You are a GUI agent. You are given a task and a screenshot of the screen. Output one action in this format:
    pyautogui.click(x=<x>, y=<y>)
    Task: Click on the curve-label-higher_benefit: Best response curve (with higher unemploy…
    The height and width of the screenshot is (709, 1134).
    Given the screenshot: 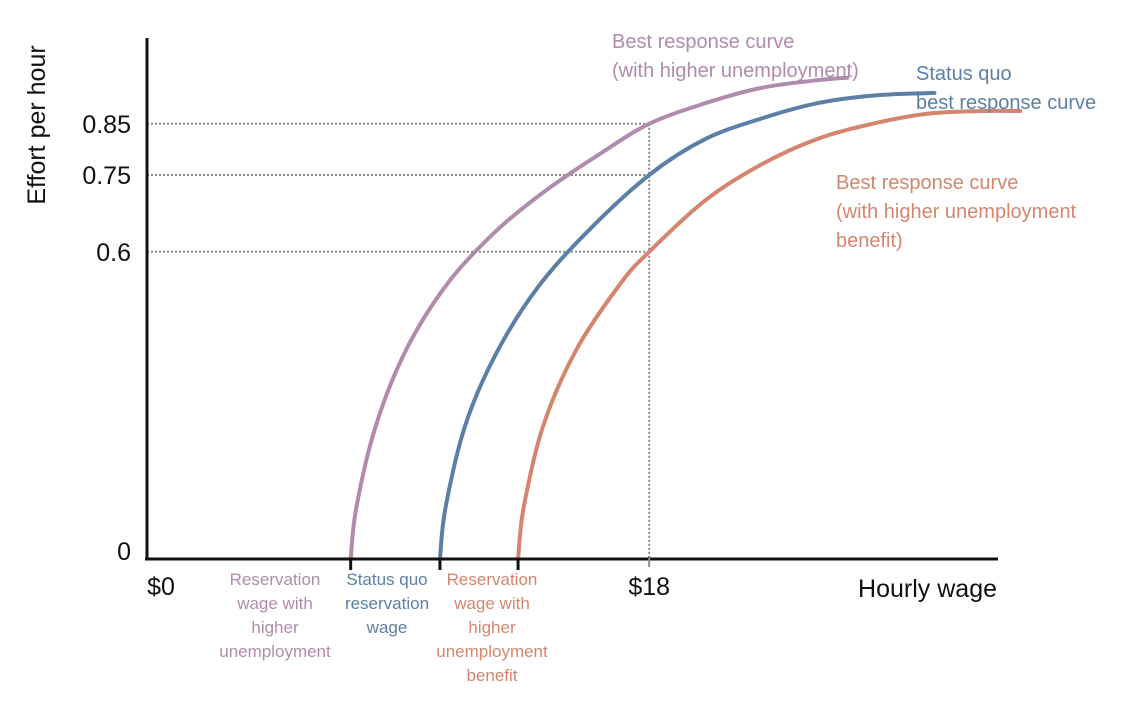 What is the action you would take?
    pyautogui.click(x=956, y=212)
    